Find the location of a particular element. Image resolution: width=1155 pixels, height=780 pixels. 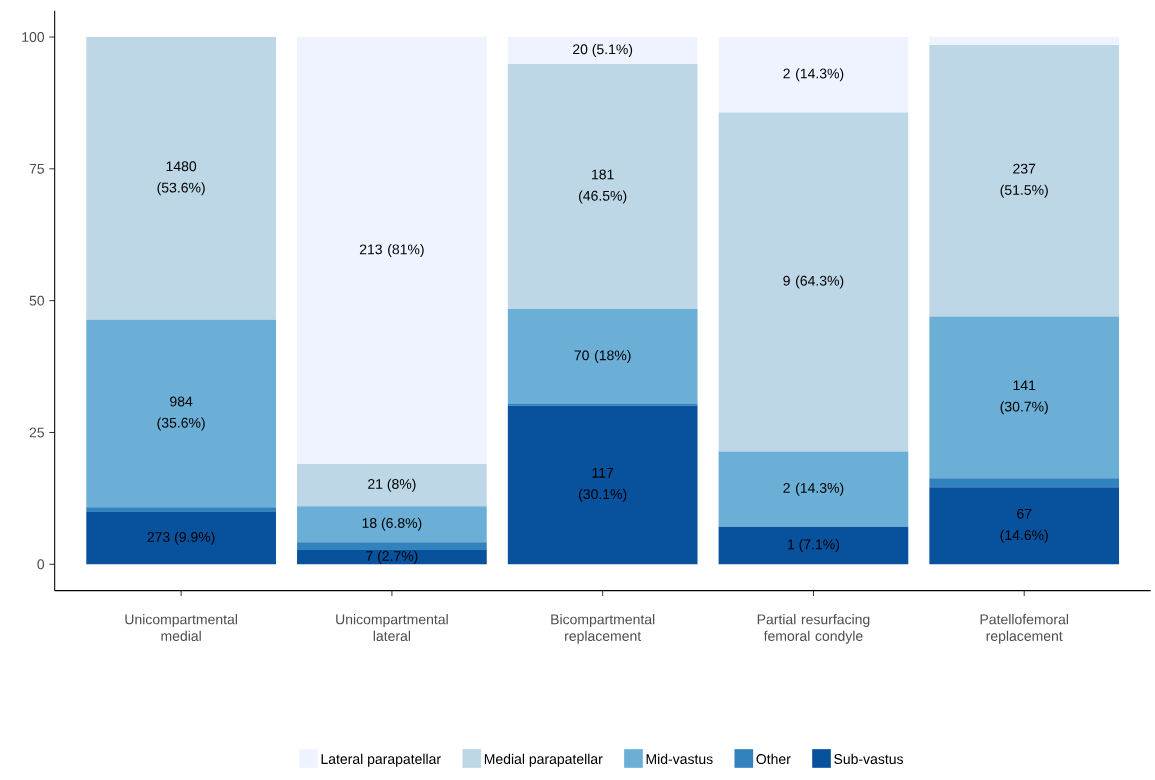

y-tick-label: 50 is located at coordinates (37, 300).